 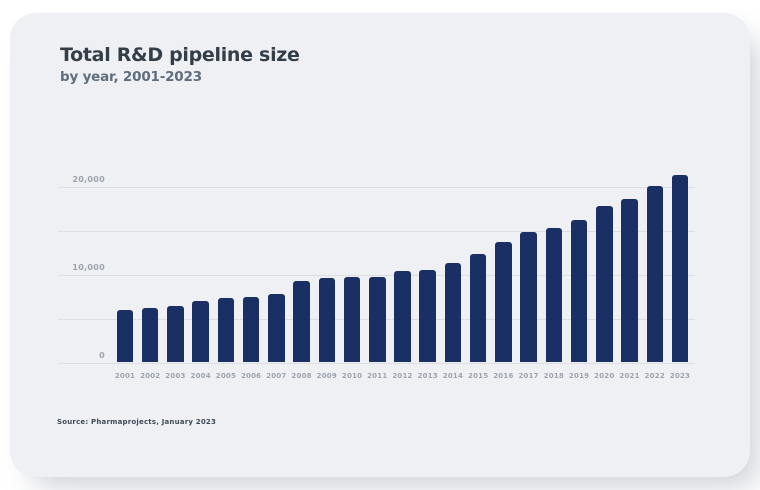 I want to click on x-axis-label-2011: 2011, so click(x=377, y=375).